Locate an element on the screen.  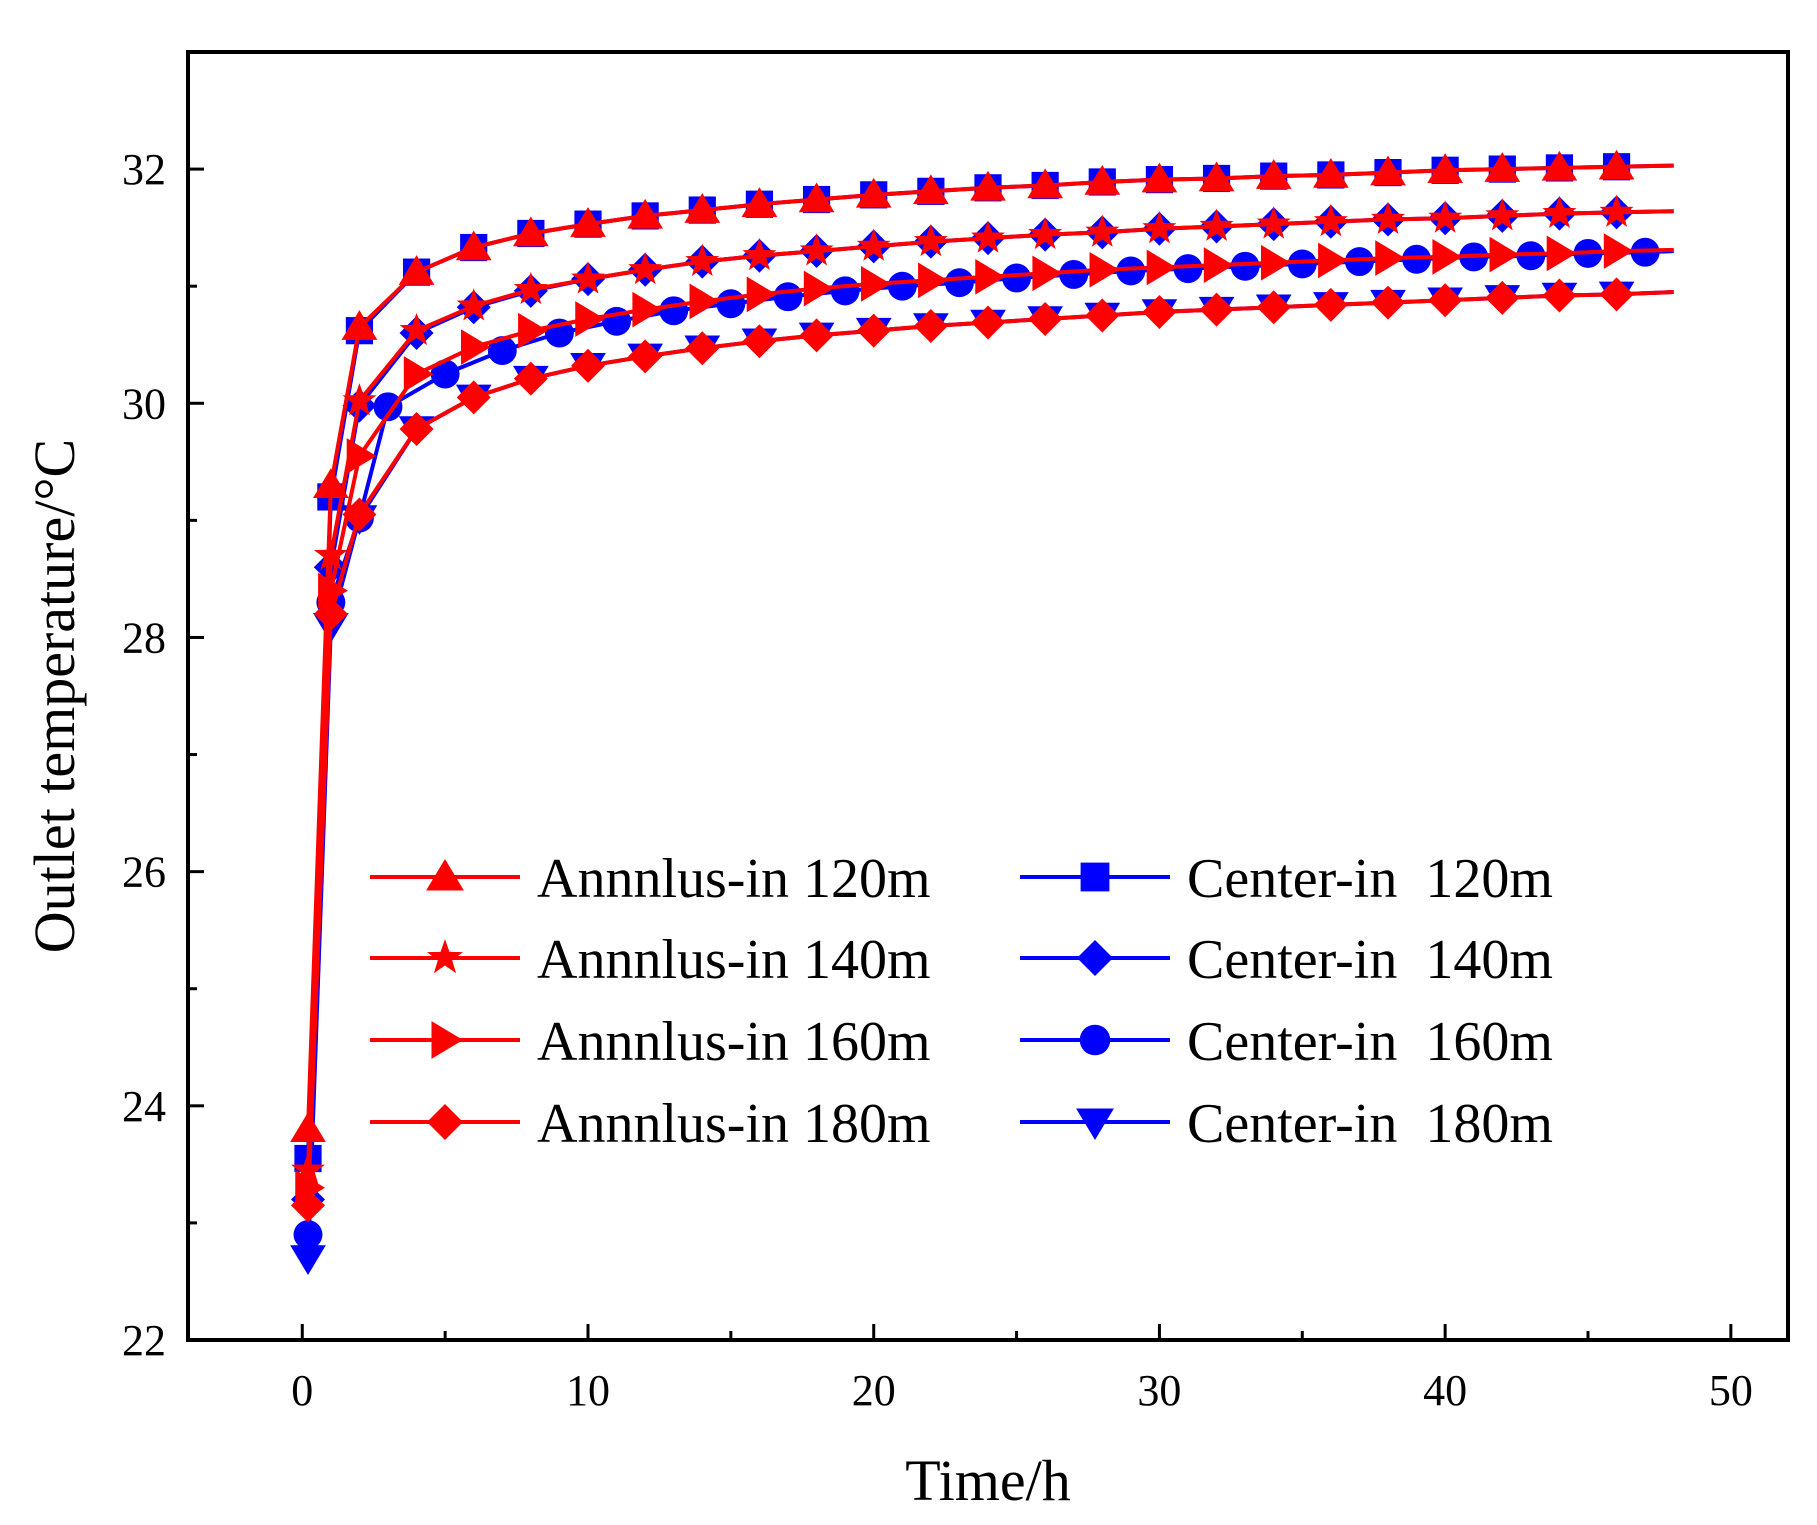
y-tick-label: 26 is located at coordinates (144, 872).